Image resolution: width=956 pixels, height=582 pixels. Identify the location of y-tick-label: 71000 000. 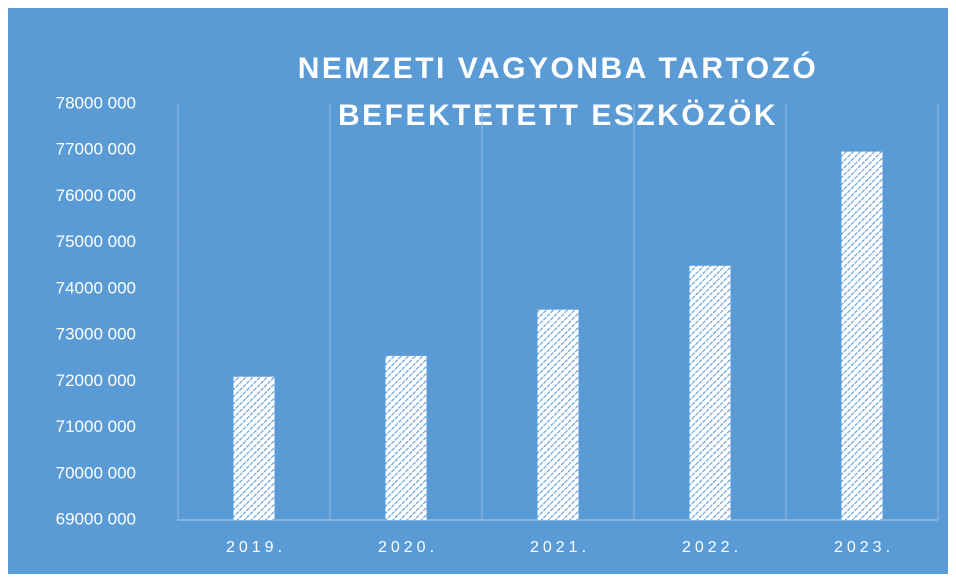
(96, 426).